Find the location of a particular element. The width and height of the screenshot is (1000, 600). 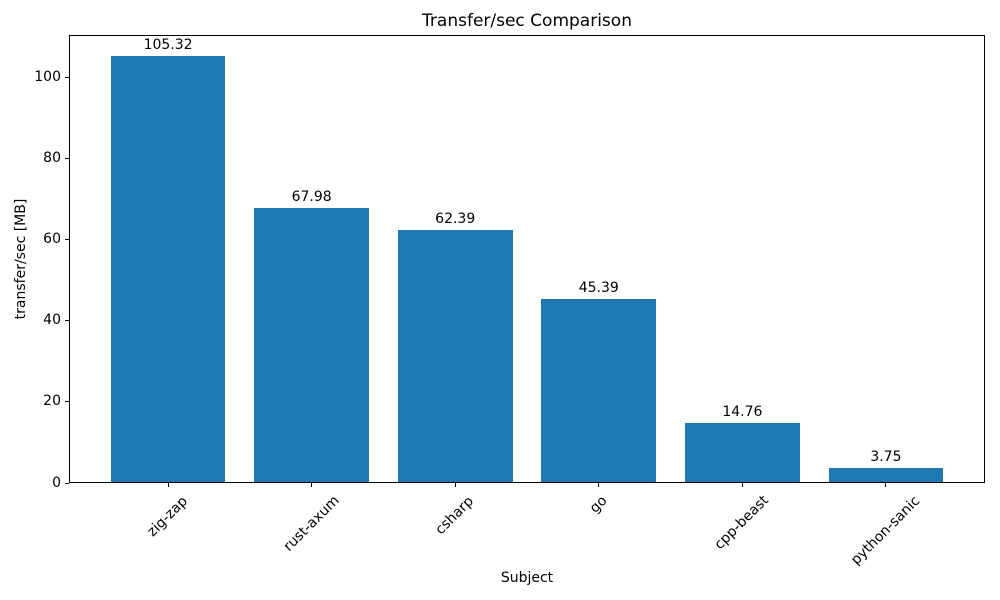

bar-value-label: 14.76 is located at coordinates (742, 412).